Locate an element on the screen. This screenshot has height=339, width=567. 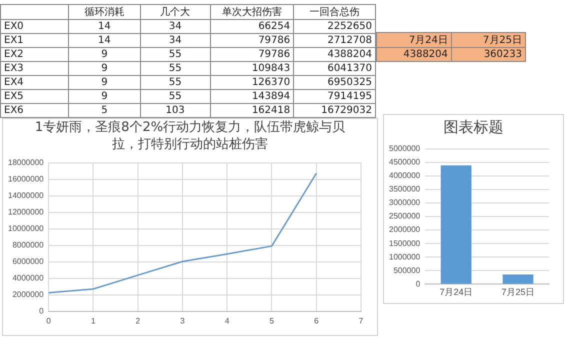
text: 109843 is located at coordinates (271, 68).